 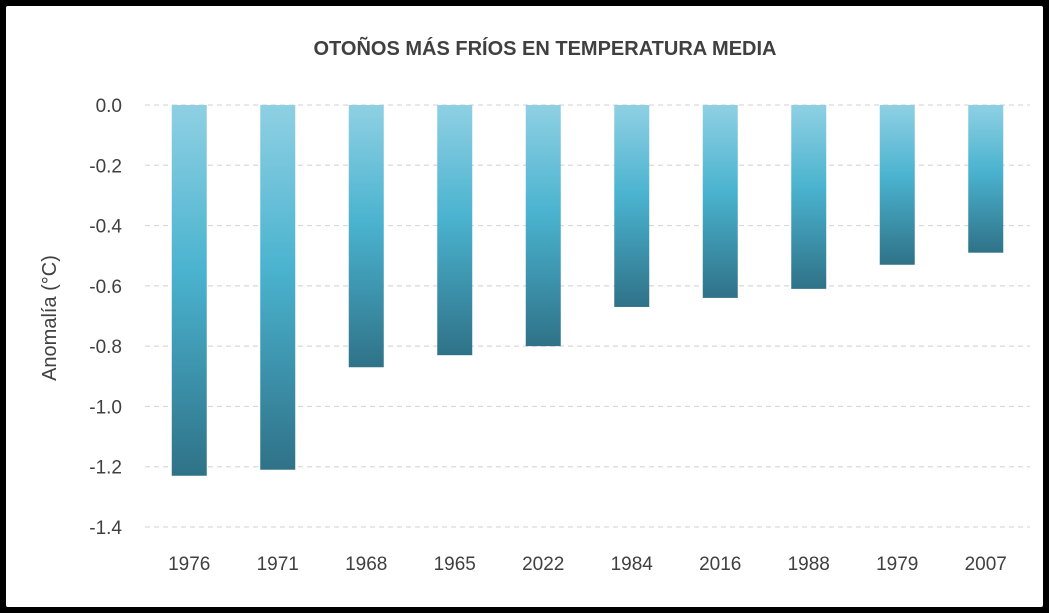 I want to click on bar-1984, so click(x=632, y=206).